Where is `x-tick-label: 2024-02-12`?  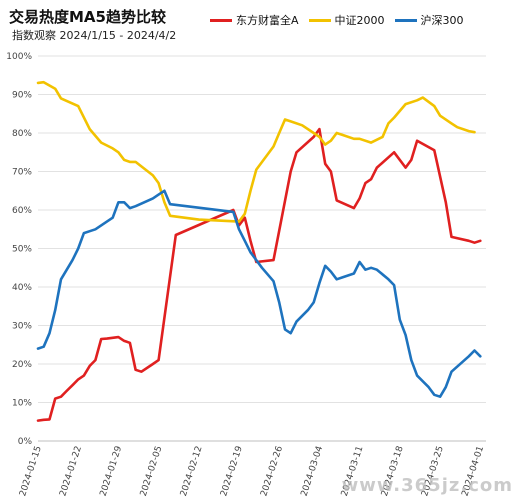
x-tick-label: 2024-02-12 is located at coordinates (192, 471).